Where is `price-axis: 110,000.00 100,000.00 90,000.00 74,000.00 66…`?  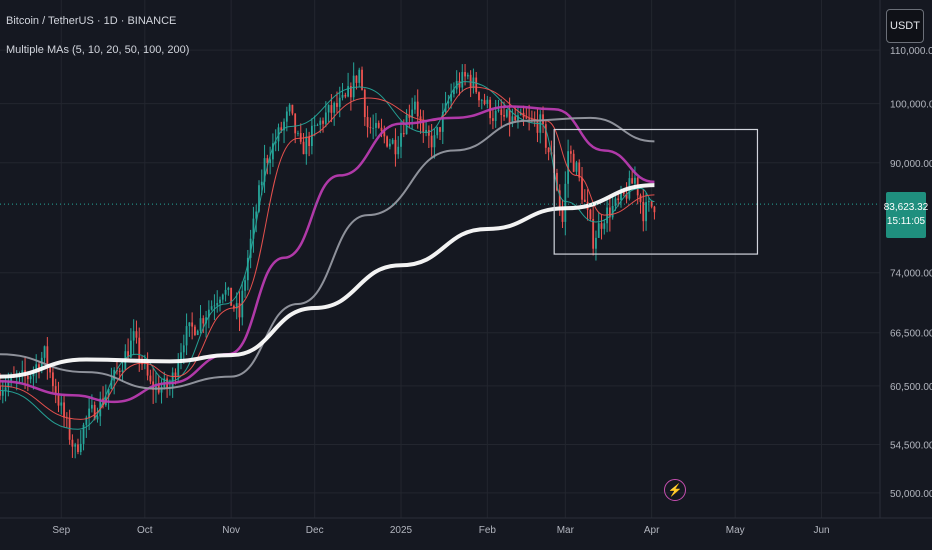
price-axis: 110,000.00 100,000.00 90,000.00 74,000.00 66… is located at coordinates (905, 259).